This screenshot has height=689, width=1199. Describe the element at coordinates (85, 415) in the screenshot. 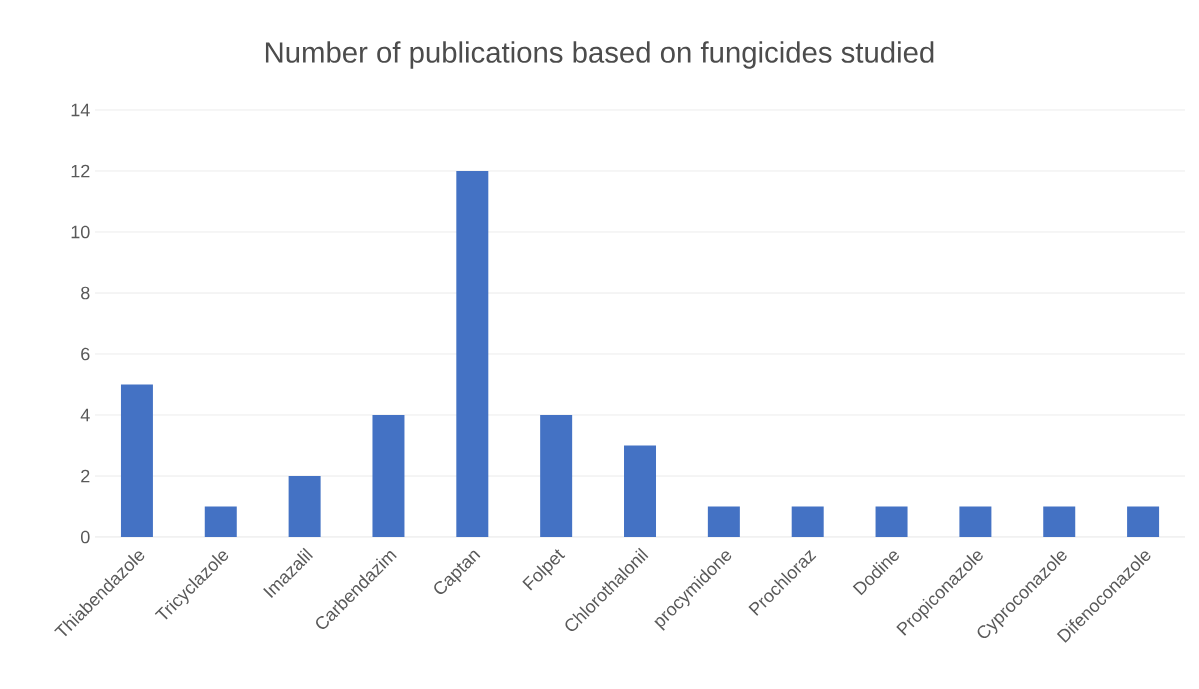

I see `y-tick-label: 4` at that location.